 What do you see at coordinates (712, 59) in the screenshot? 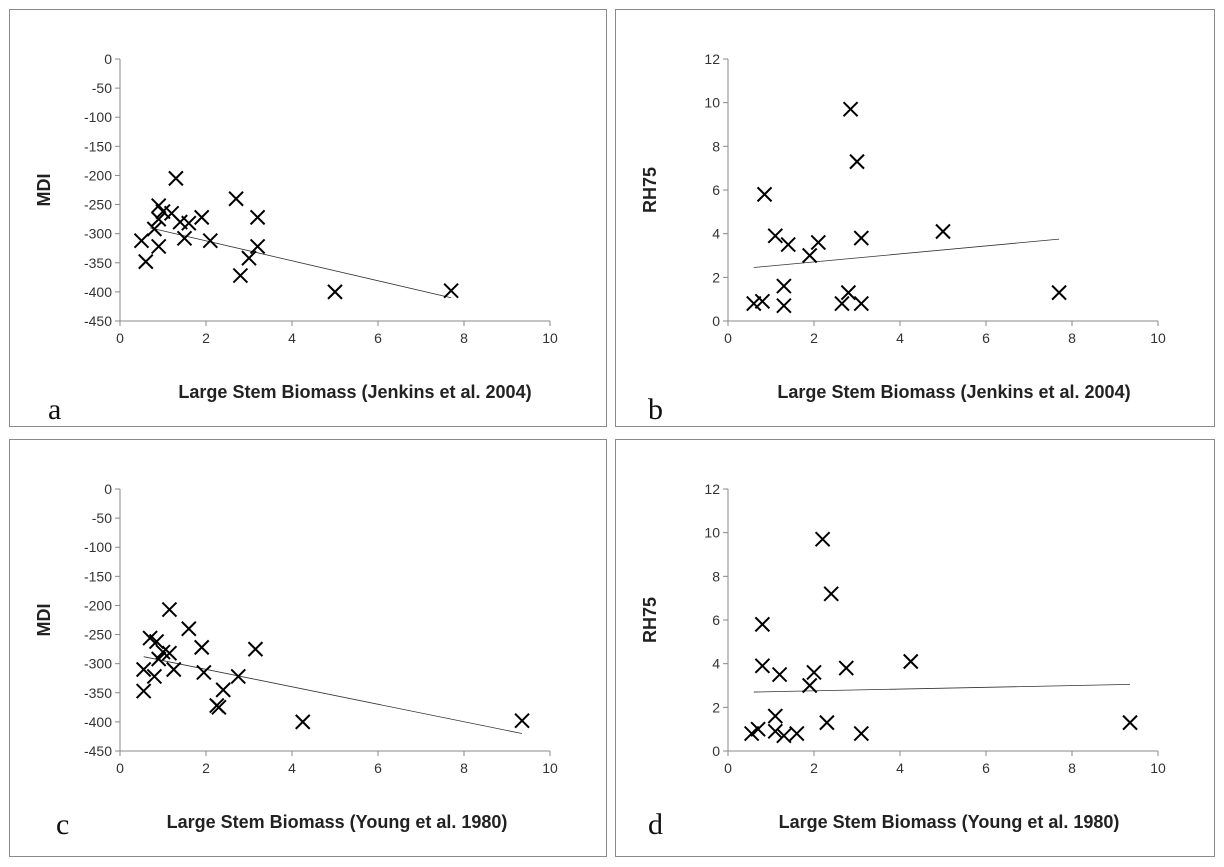
I see `y-tick-label: 12` at bounding box center [712, 59].